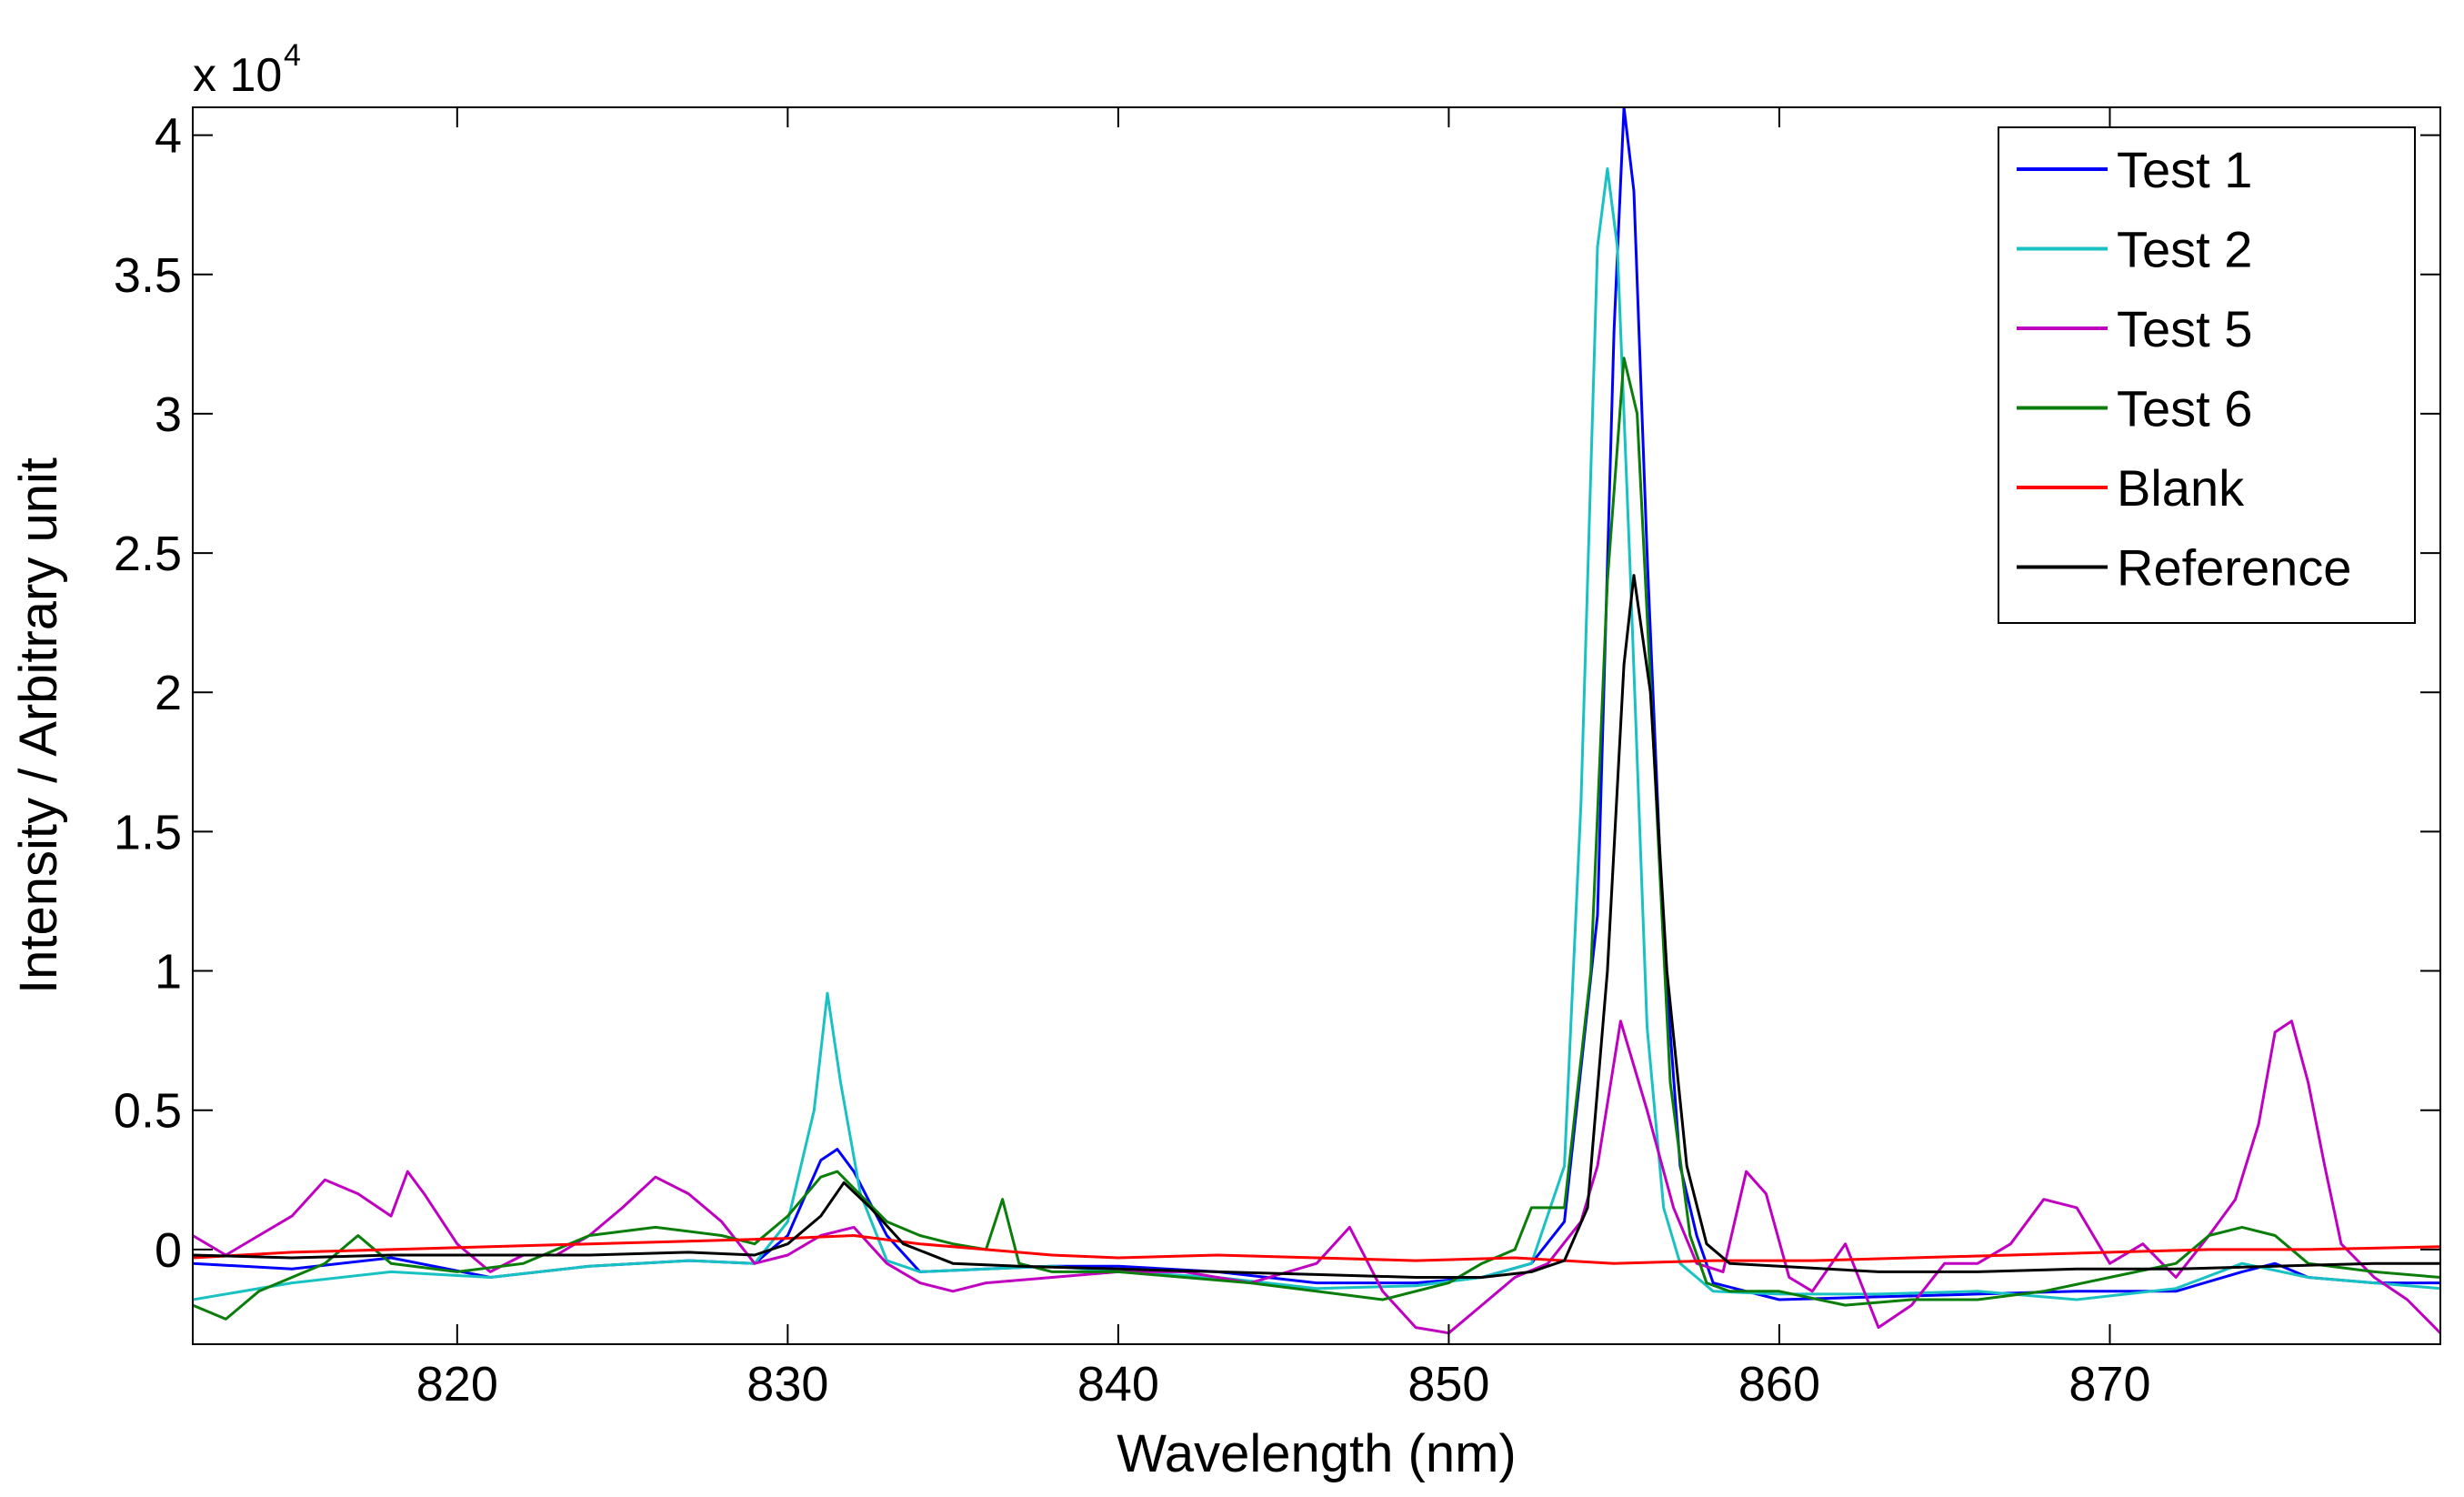 The width and height of the screenshot is (2464, 1497). Describe the element at coordinates (169, 693) in the screenshot. I see `y-tick-label: 2` at that location.